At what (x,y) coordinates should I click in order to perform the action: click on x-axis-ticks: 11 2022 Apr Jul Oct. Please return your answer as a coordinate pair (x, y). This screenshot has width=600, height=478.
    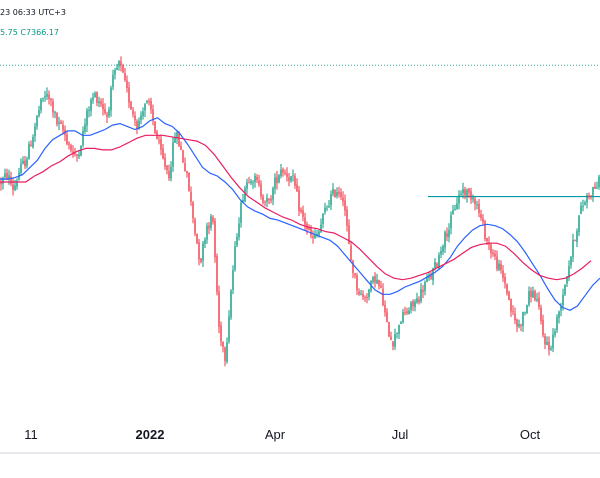
    Looking at the image, I should click on (282, 434).